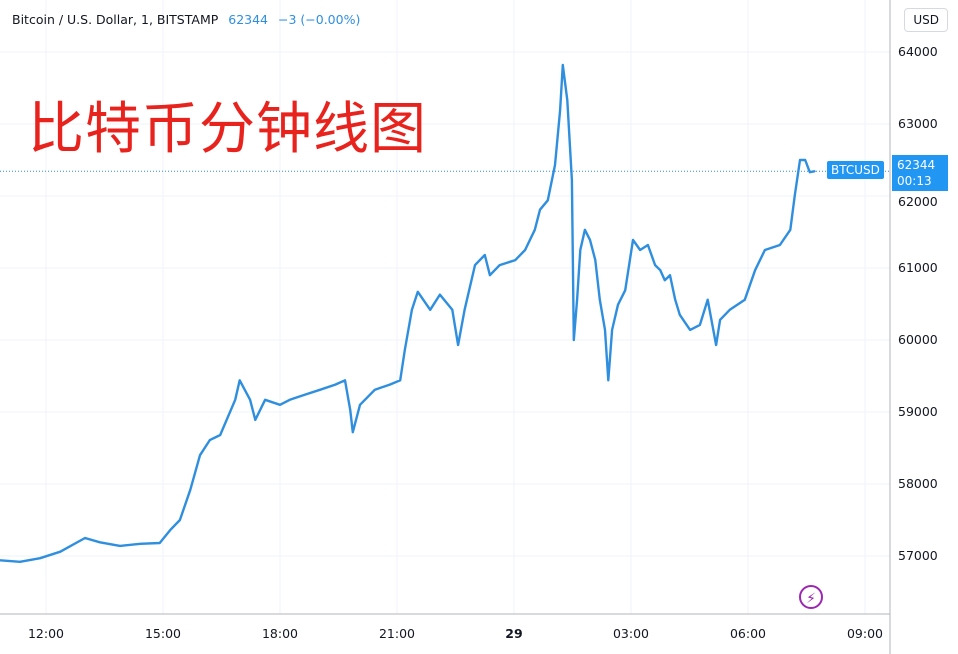  What do you see at coordinates (46, 633) in the screenshot?
I see `x-tick-label: 12:00` at bounding box center [46, 633].